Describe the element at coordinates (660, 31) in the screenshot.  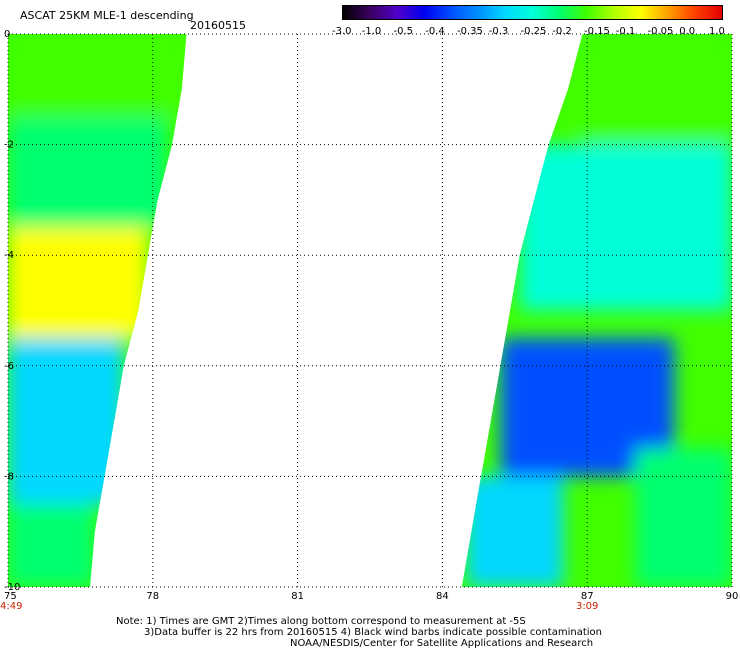
I see `colorbar-label: -0.05` at that location.